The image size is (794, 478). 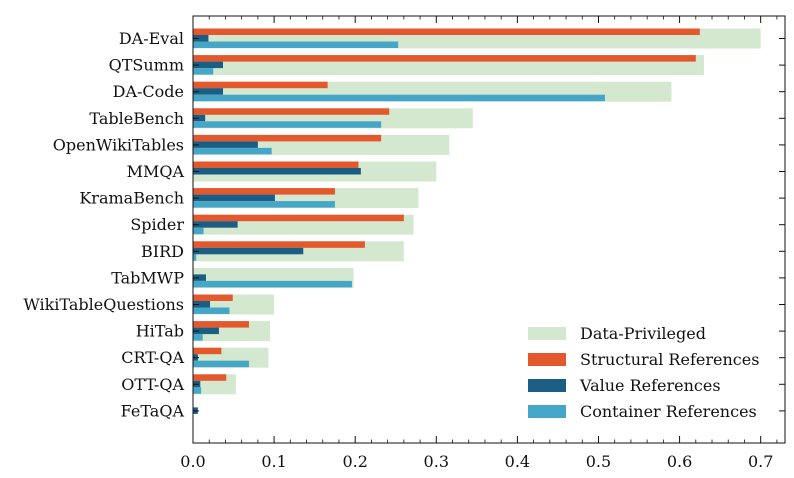 I want to click on bar-value-references-mmqa, so click(x=277, y=171).